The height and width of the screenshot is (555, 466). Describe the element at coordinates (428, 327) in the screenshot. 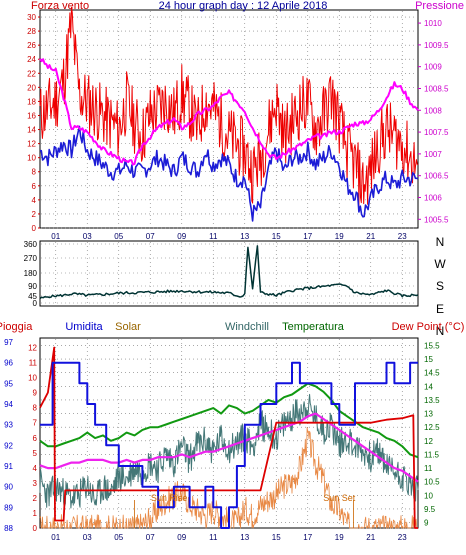

I see `legend-item: Dew Point (°C)` at that location.